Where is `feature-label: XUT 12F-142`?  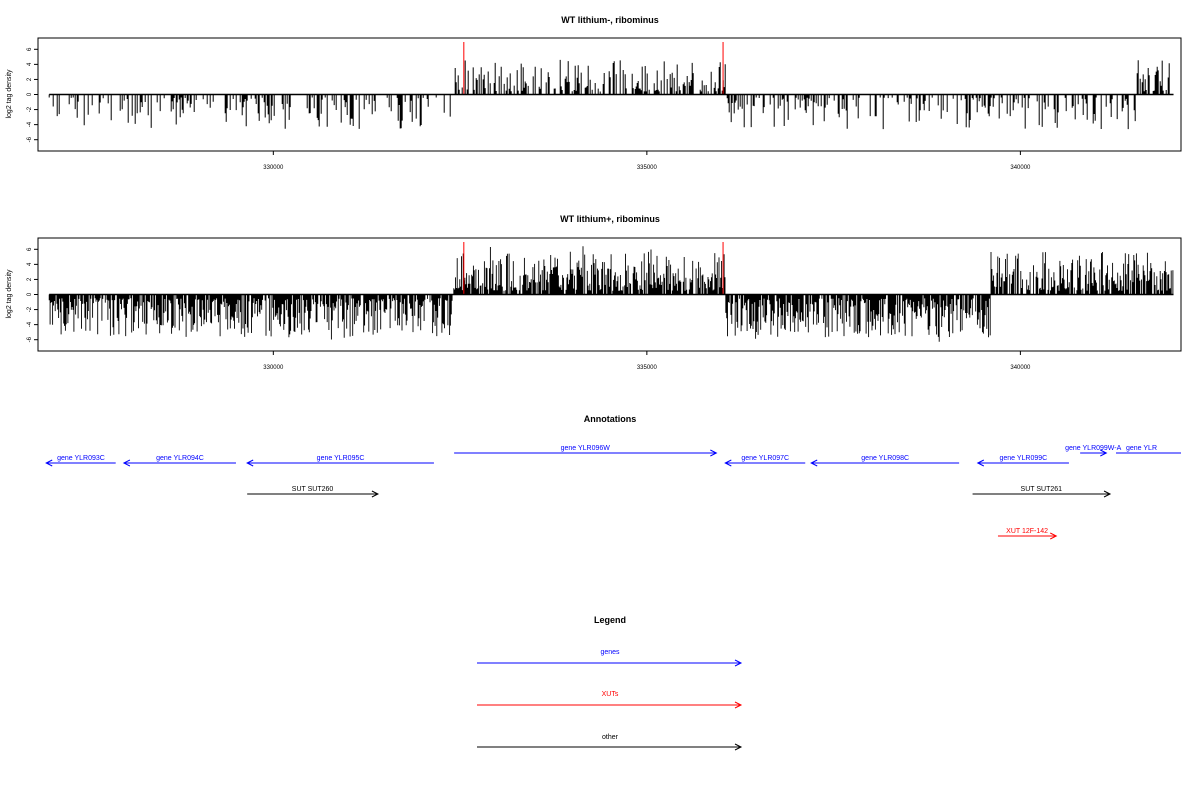 feature-label: XUT 12F-142 is located at coordinates (1027, 531).